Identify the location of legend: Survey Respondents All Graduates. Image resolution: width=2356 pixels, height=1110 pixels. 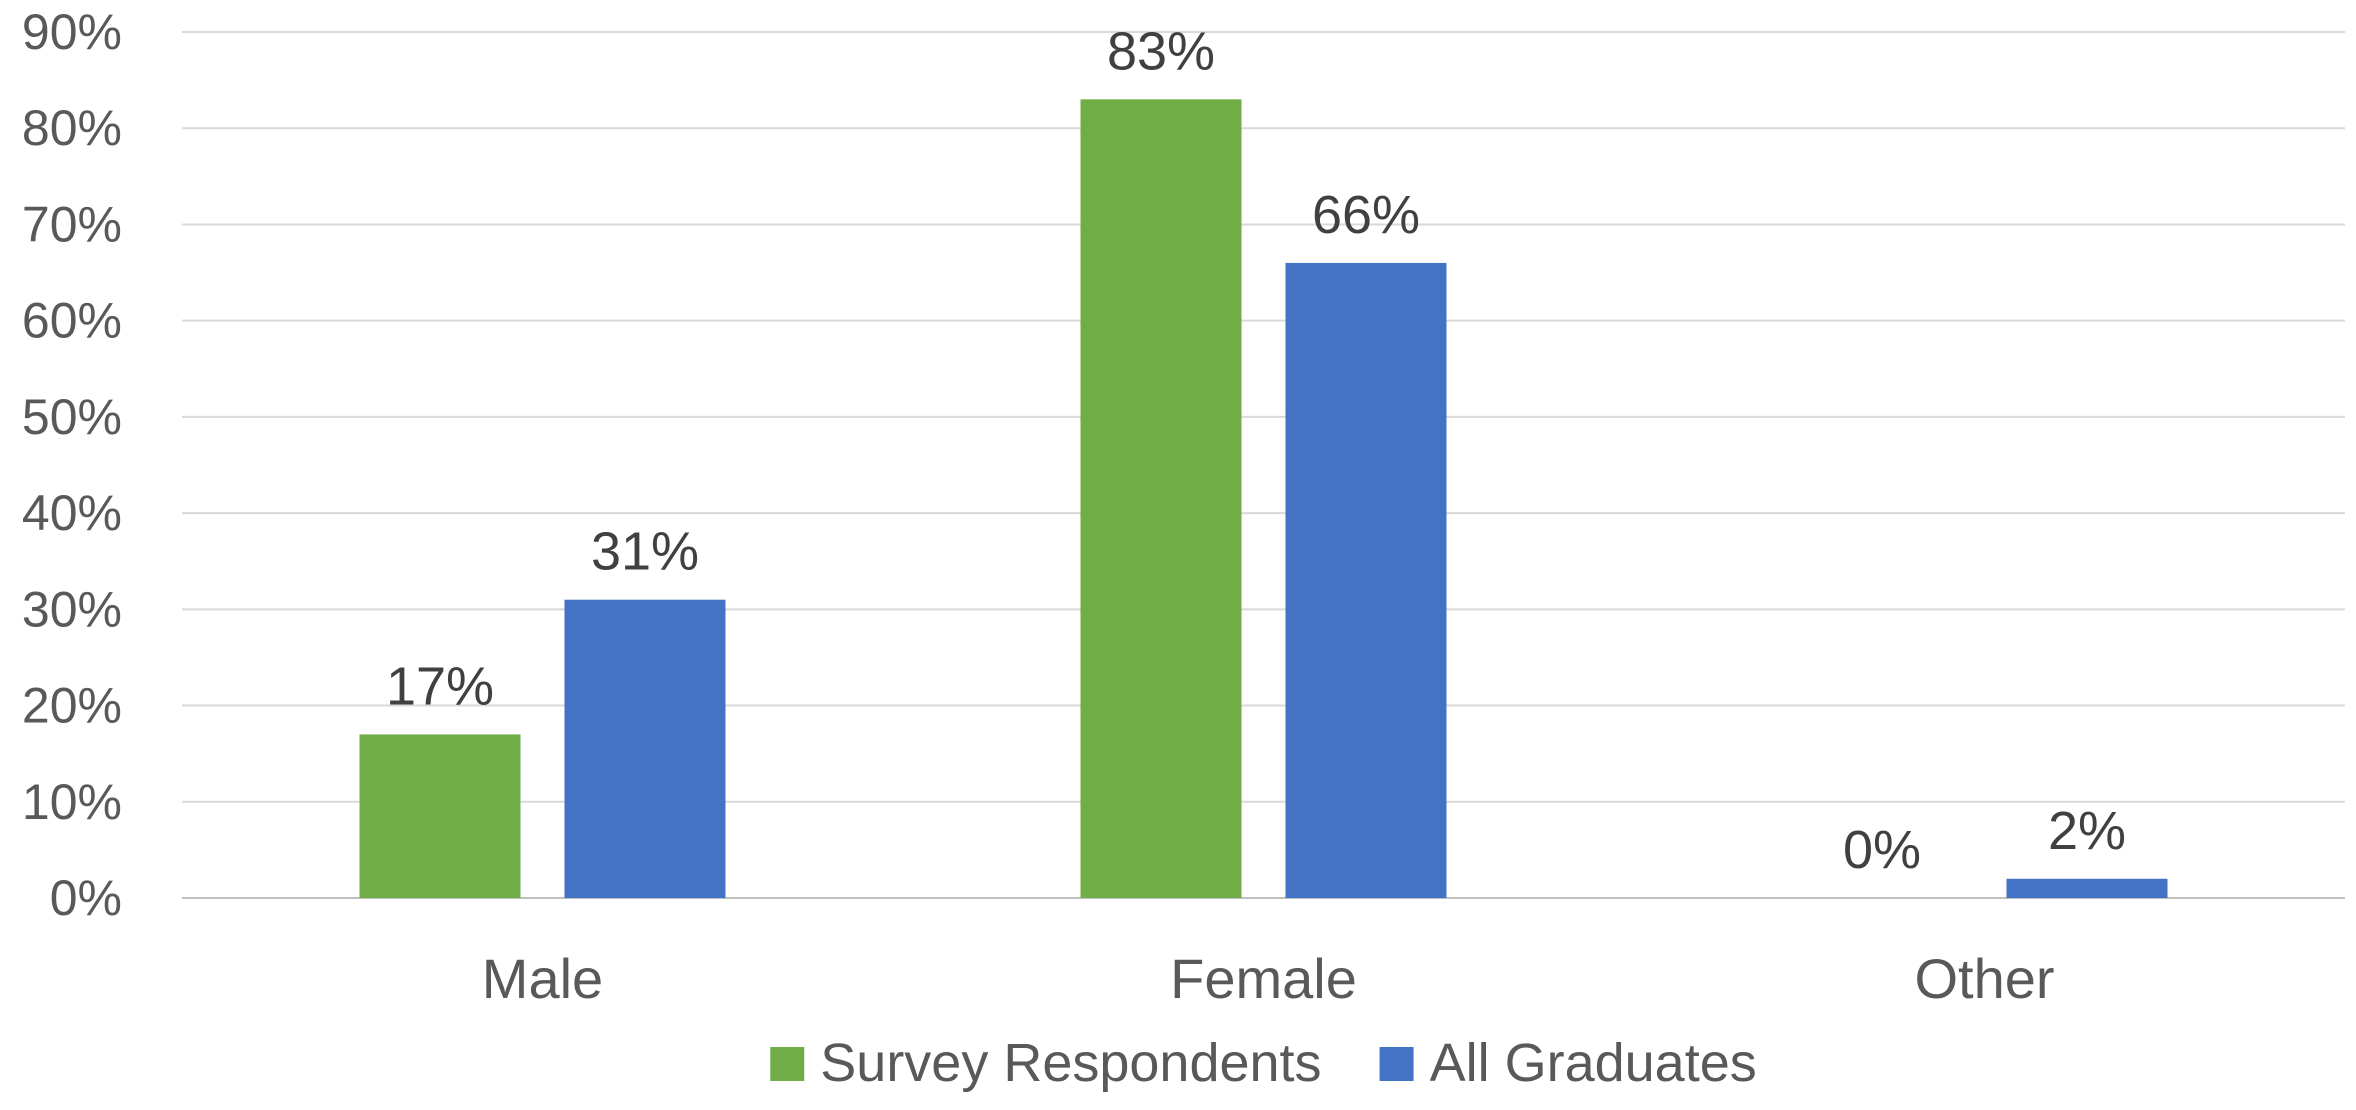
(1263, 1063).